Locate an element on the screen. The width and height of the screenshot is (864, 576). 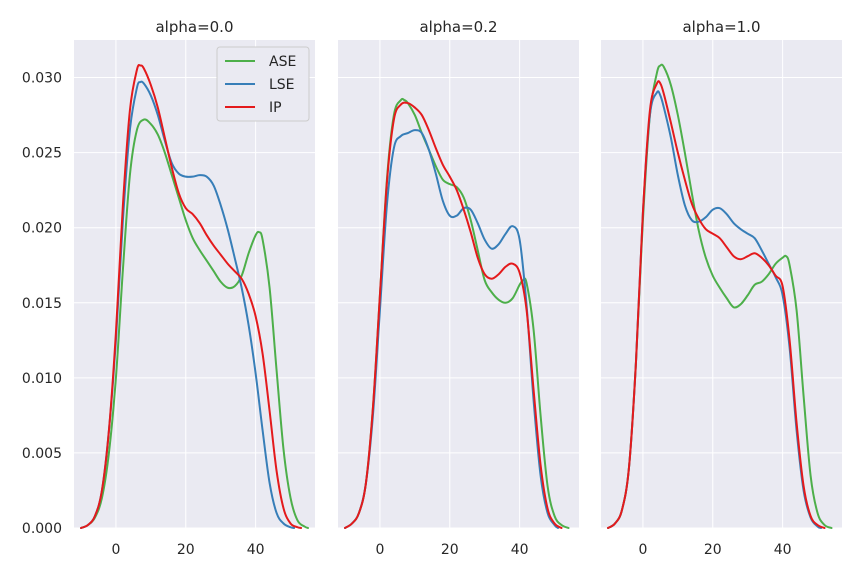
panel-title: alpha=1.0 is located at coordinates (721, 27).